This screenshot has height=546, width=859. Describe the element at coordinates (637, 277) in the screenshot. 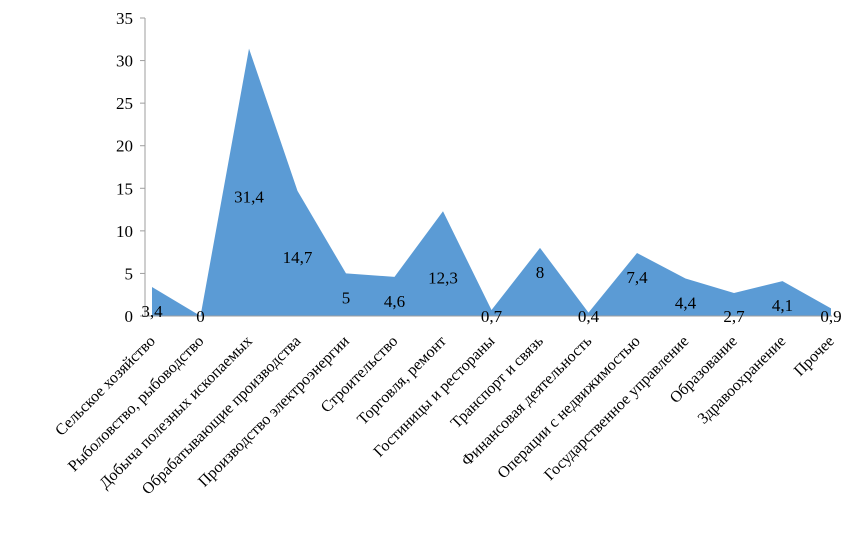

I see `data-label: 7,4` at that location.